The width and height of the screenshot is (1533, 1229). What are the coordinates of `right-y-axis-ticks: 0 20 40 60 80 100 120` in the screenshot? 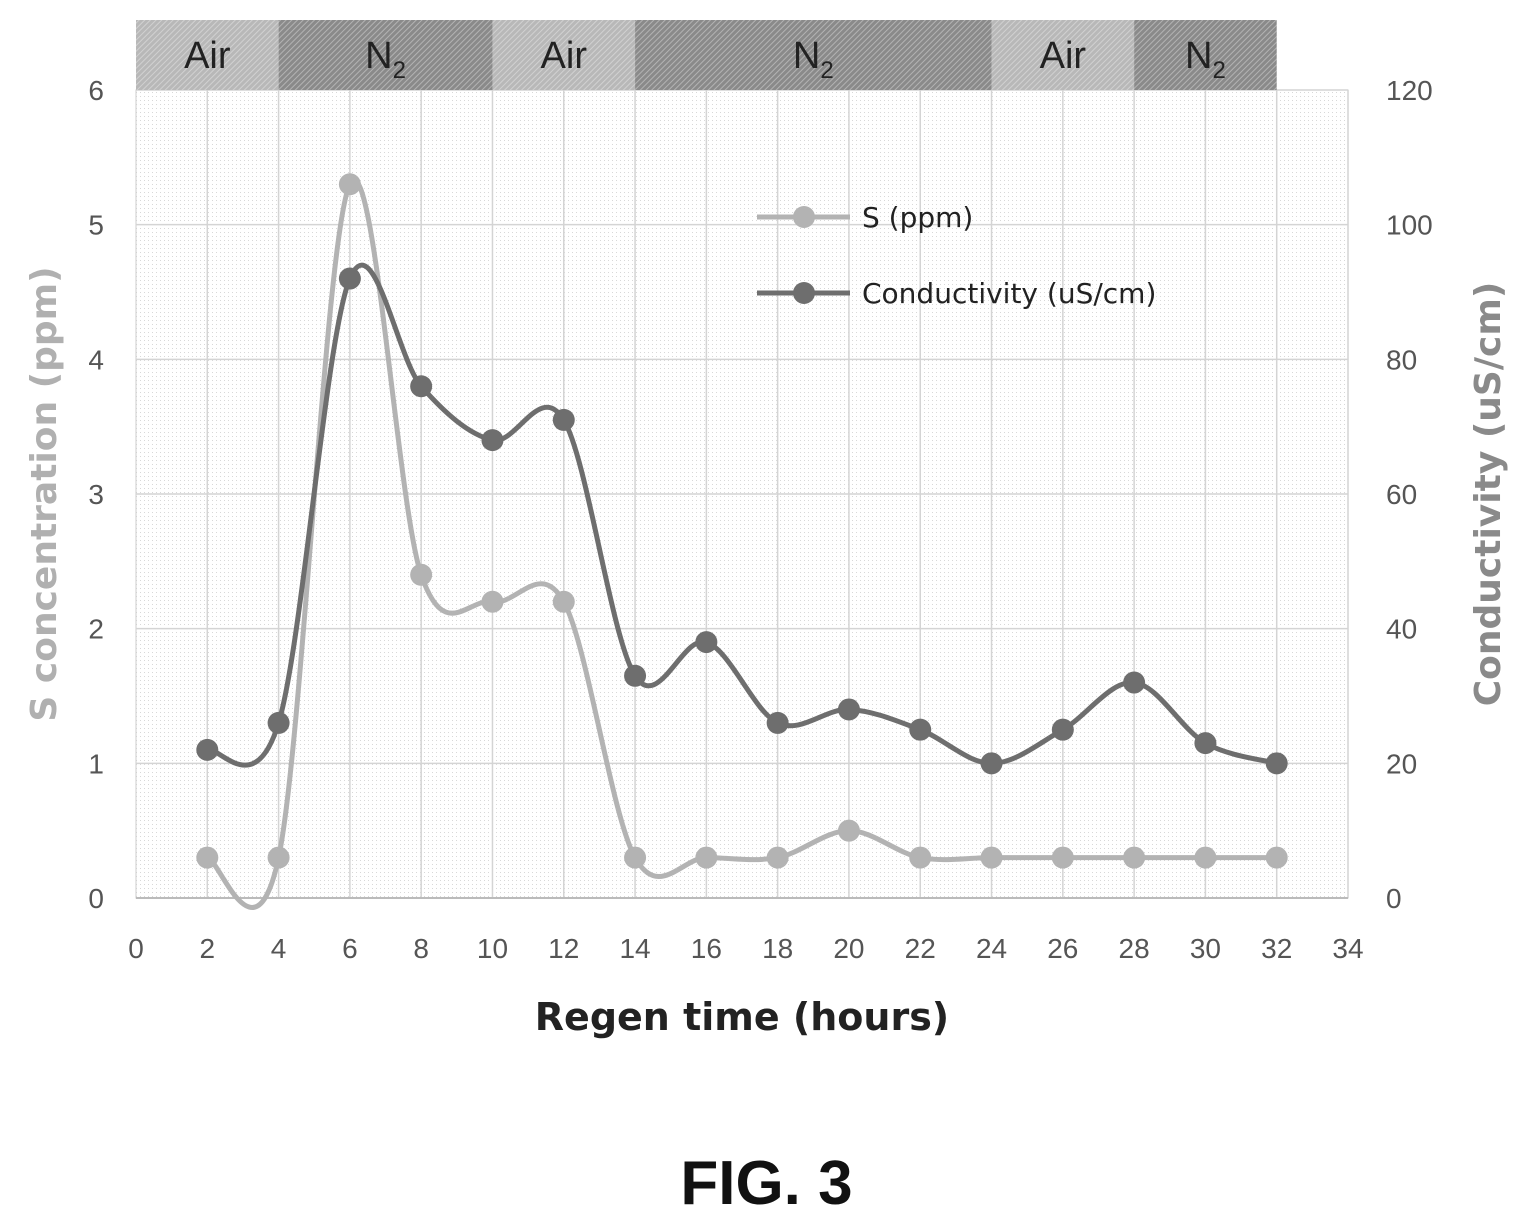 It's located at (1409, 494).